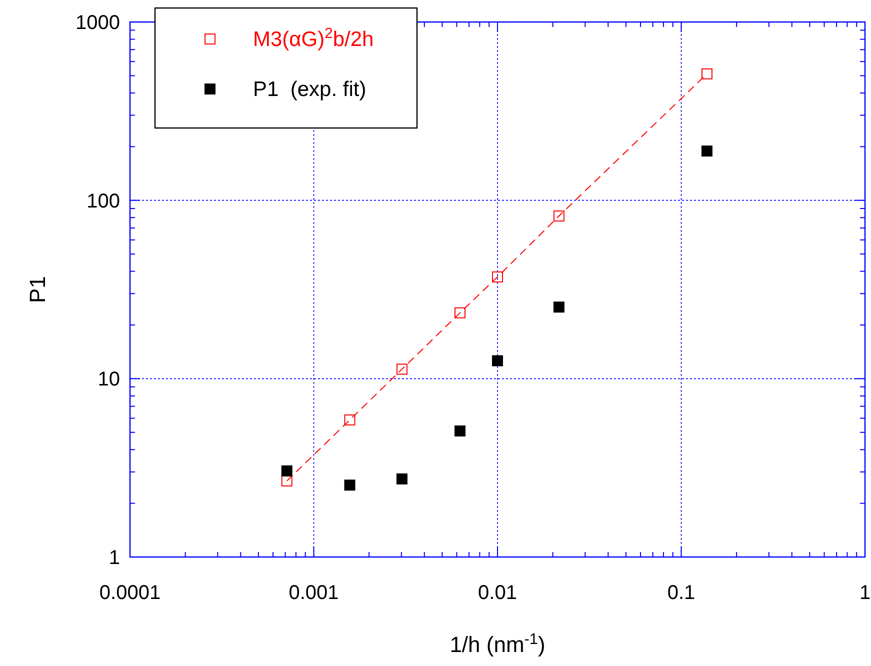 Image resolution: width=871 pixels, height=666 pixels. I want to click on x-tick-label: 0.0001, so click(130, 593).